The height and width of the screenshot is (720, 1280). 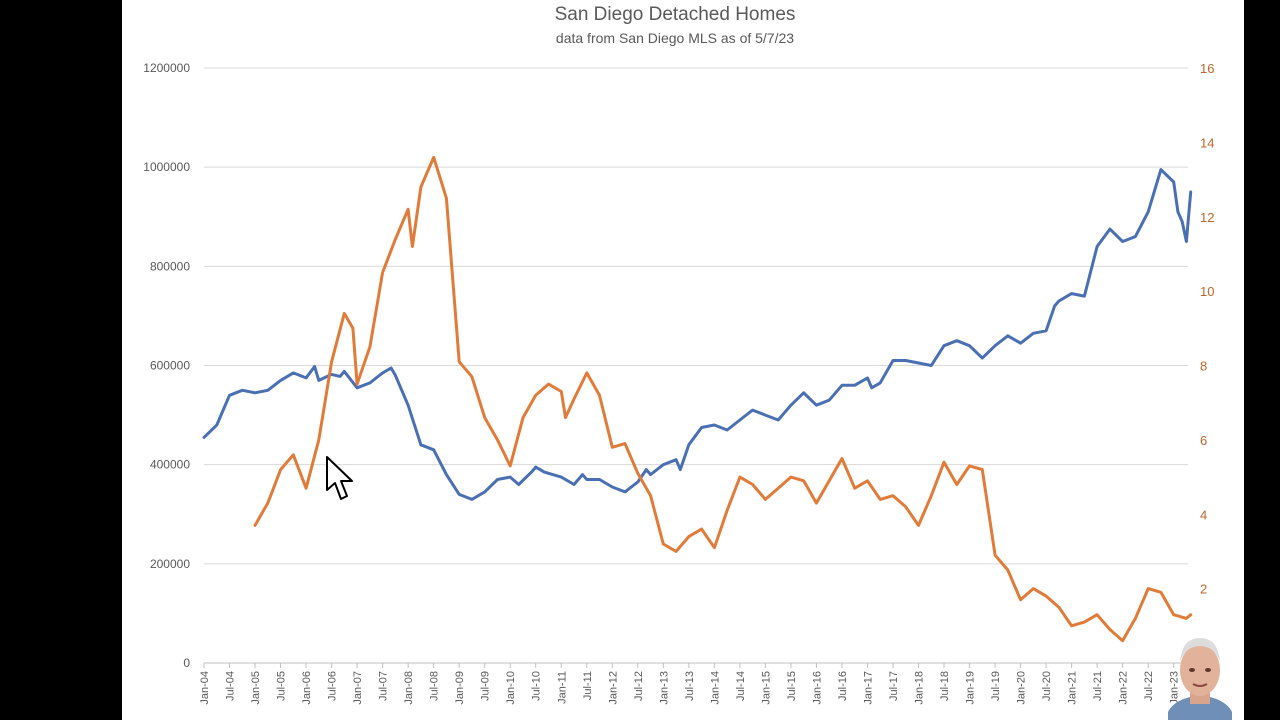 I want to click on x-tick-label: Jul-06, so click(x=333, y=686).